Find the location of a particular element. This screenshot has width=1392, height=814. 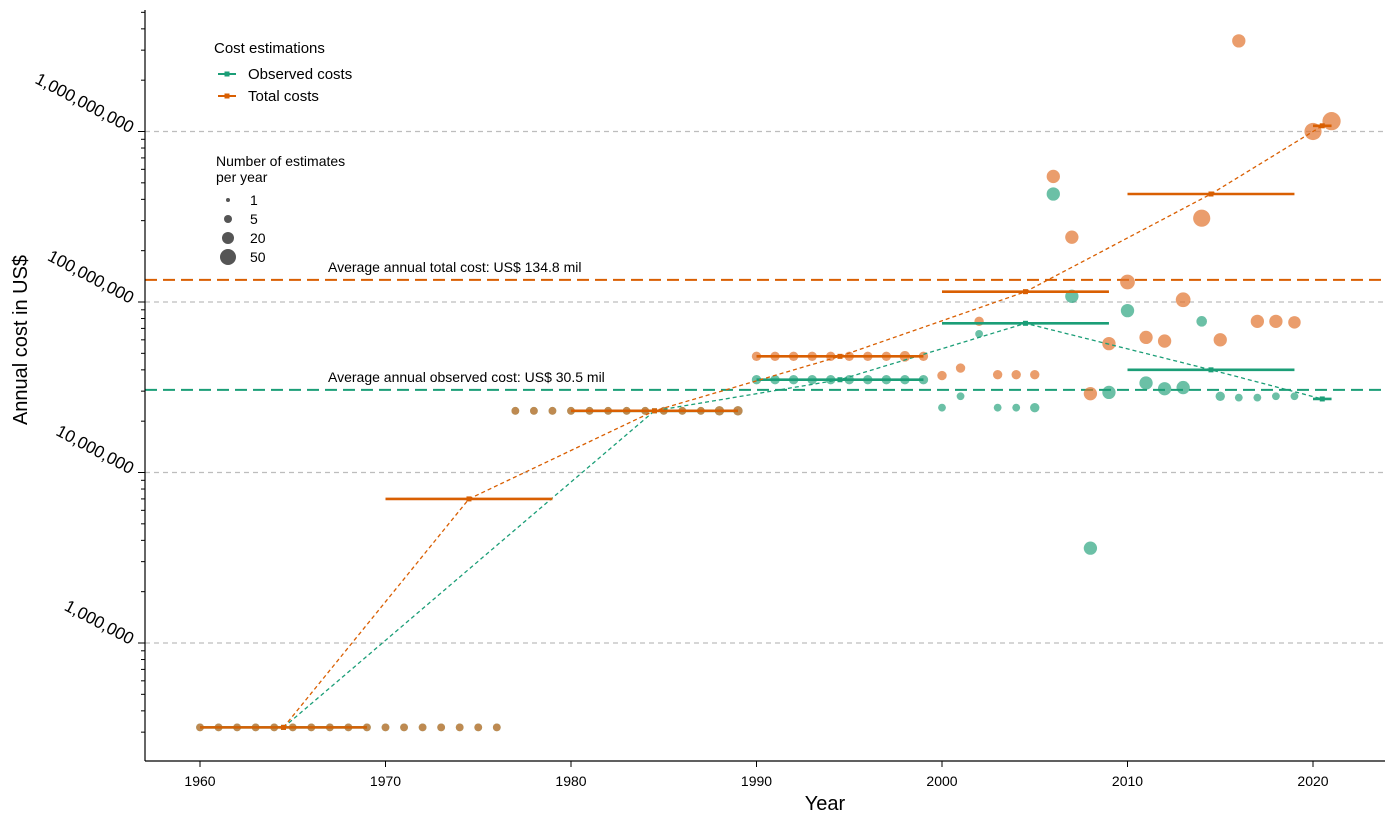

x-tick-label: 2010 is located at coordinates (1127, 781).